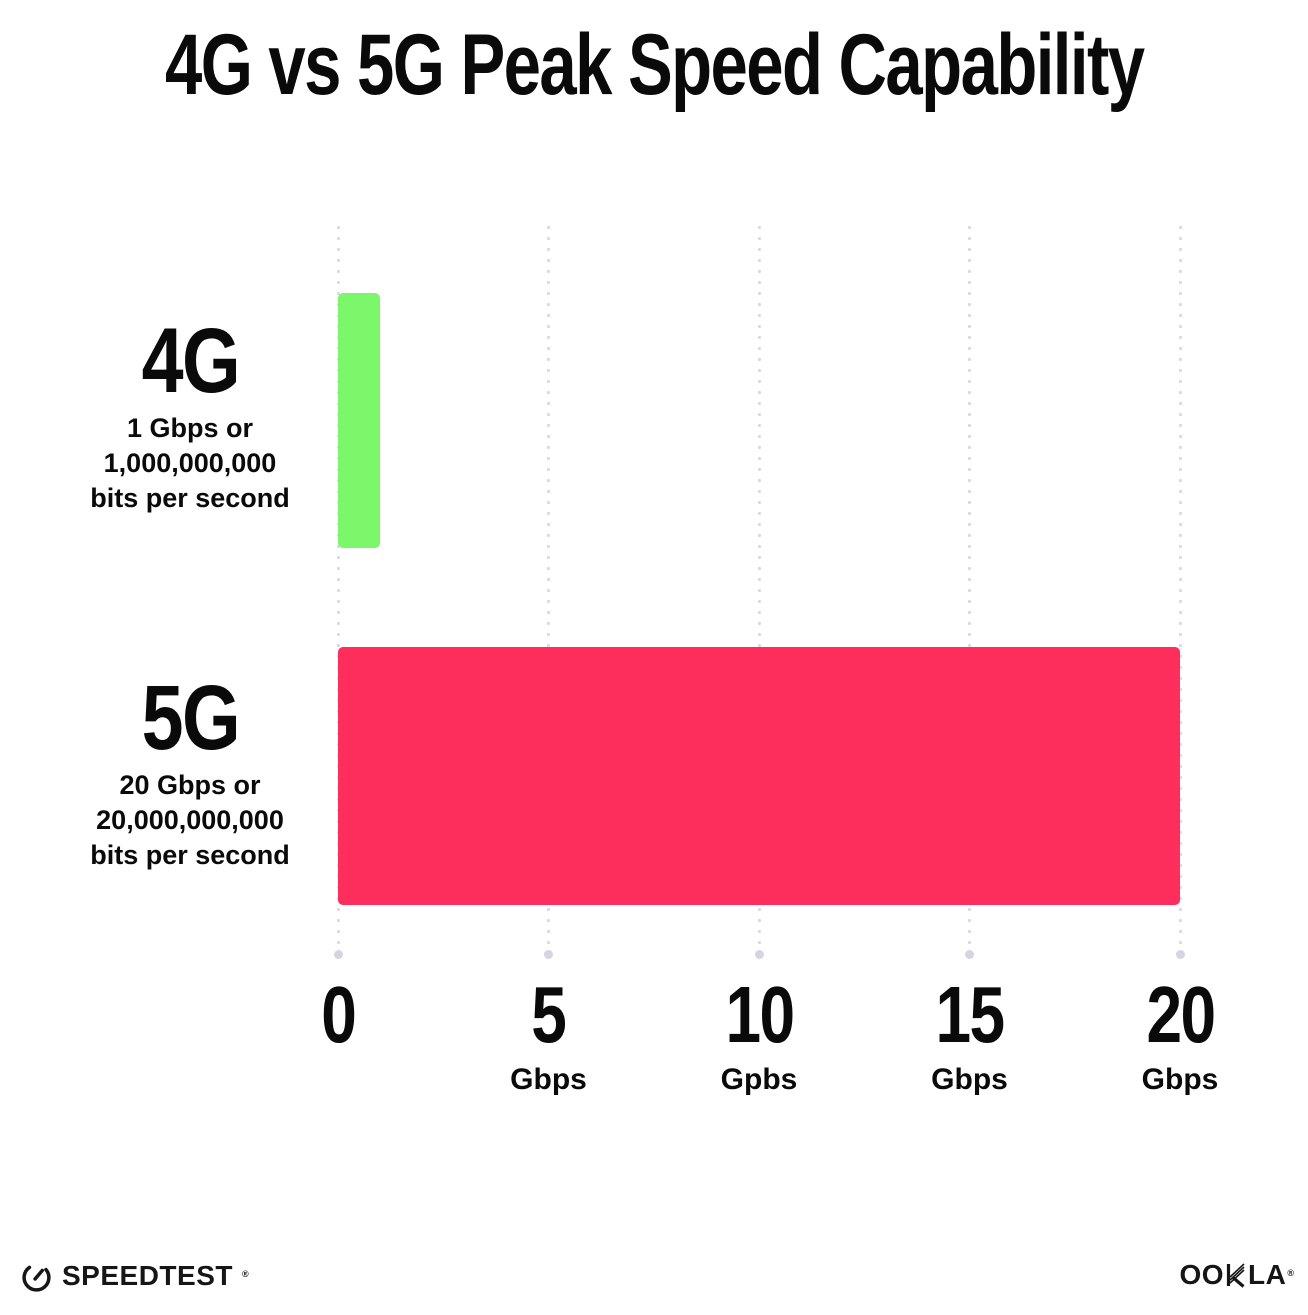  I want to click on bar-5g, so click(759, 776).